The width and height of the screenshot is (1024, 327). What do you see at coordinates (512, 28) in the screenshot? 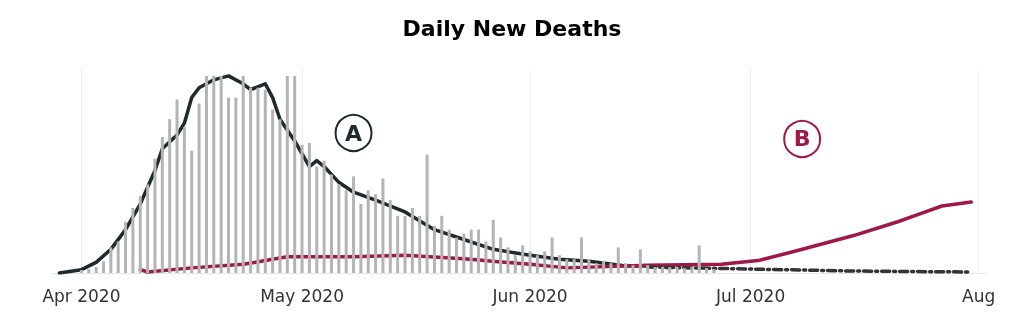
I see `chart-title: Daily New Deaths` at bounding box center [512, 28].